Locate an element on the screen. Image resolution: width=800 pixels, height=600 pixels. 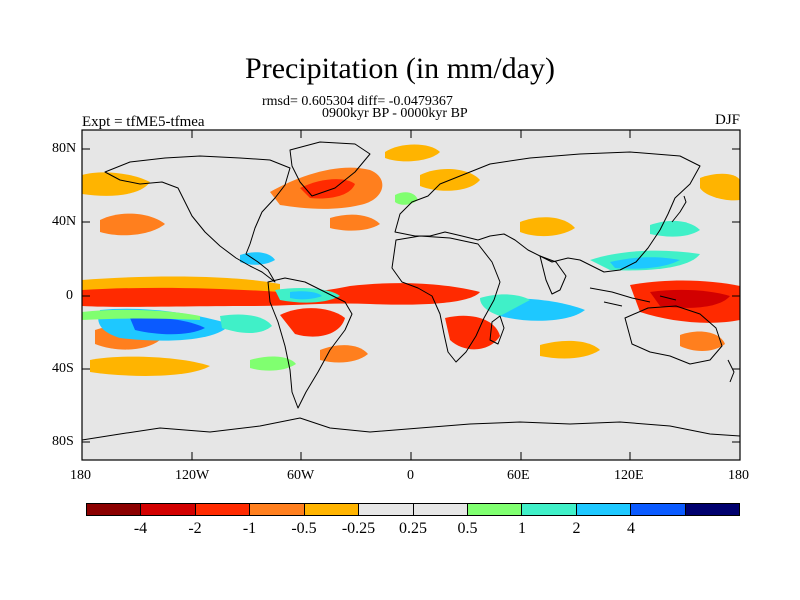
coastline-madagascar is located at coordinates (497, 330).